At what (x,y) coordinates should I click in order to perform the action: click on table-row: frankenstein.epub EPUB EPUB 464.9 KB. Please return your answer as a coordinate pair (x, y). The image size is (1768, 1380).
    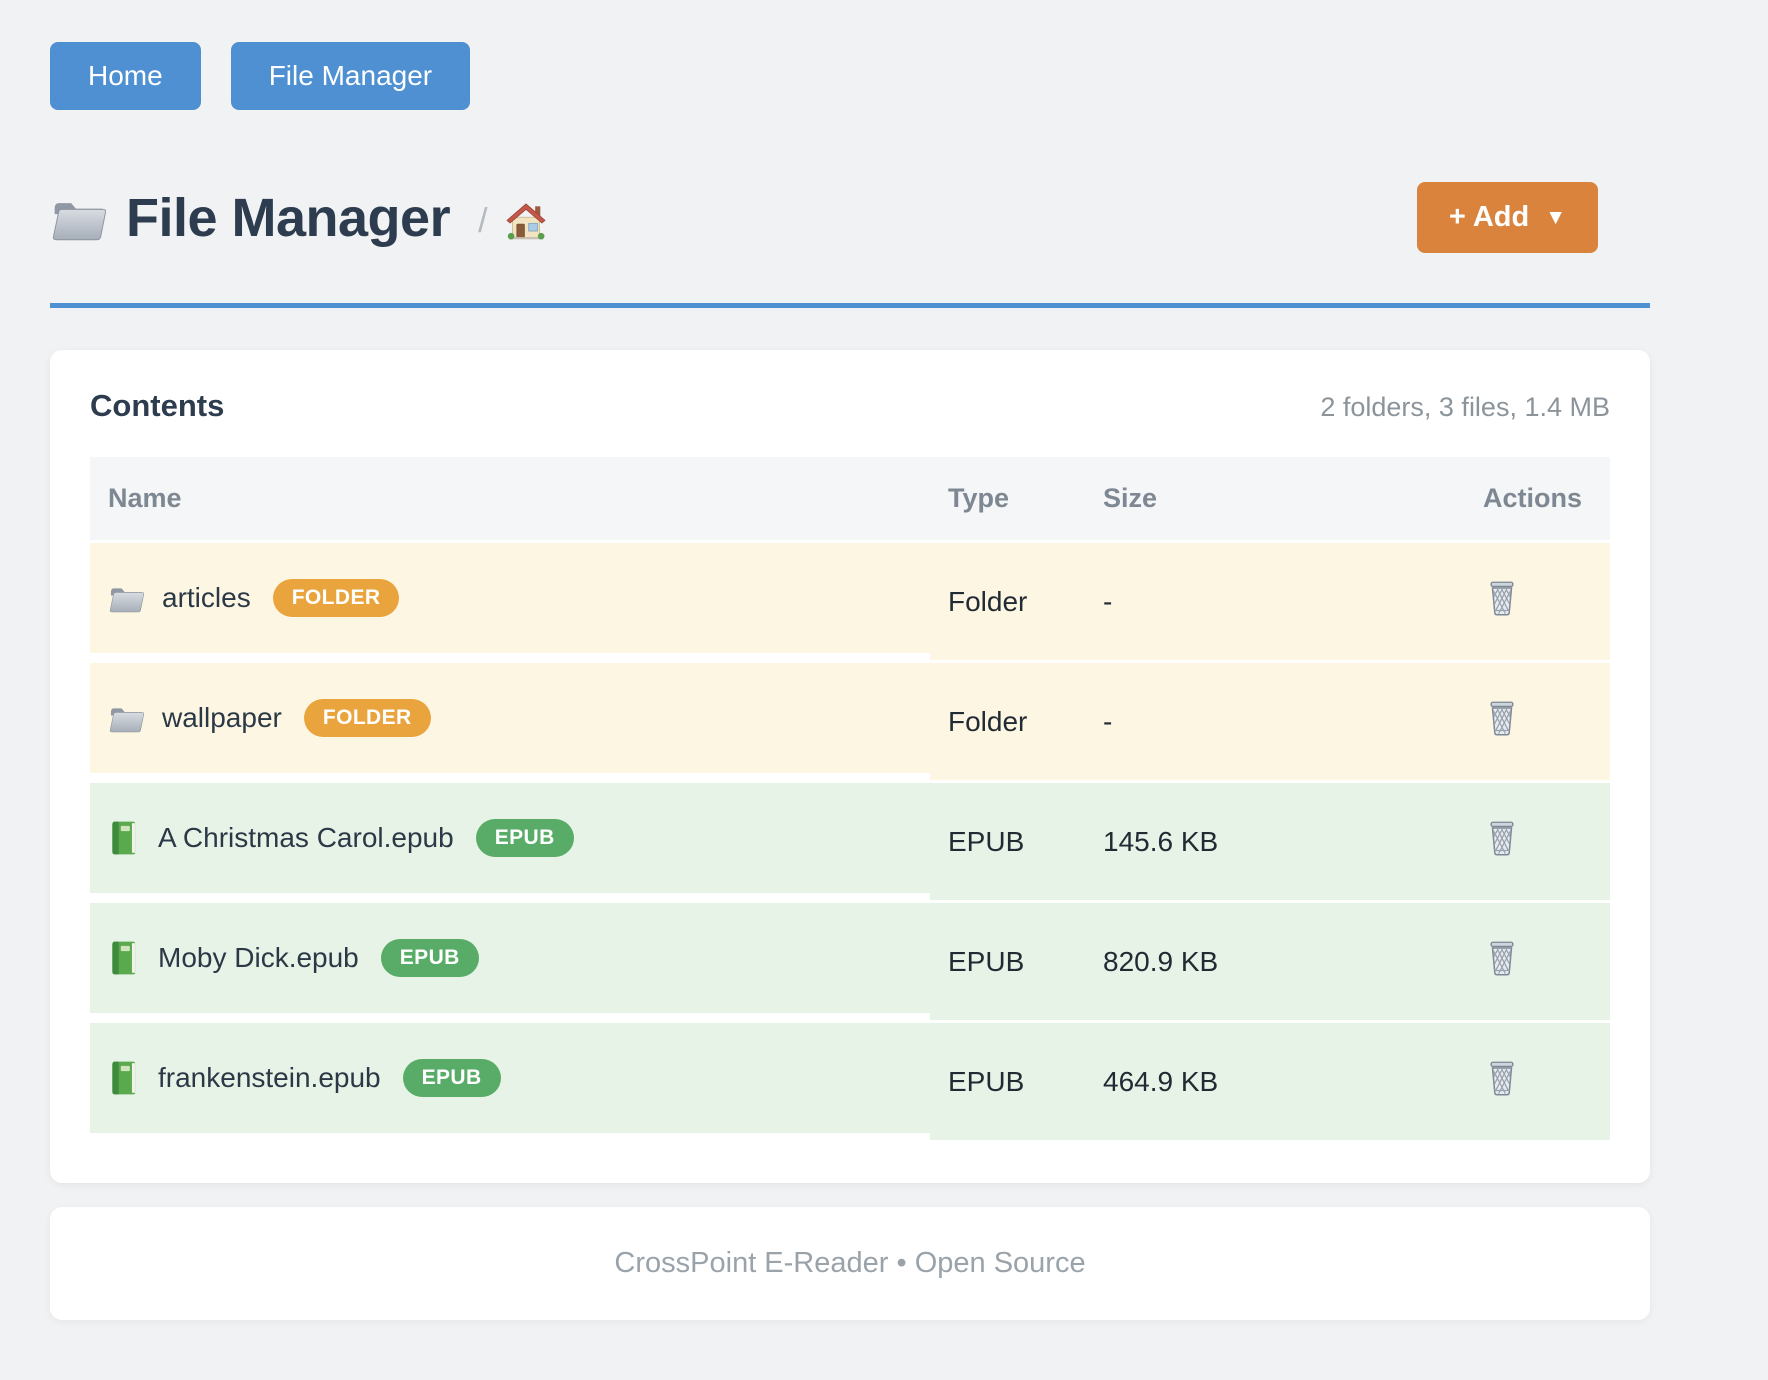
    Looking at the image, I should click on (850, 1081).